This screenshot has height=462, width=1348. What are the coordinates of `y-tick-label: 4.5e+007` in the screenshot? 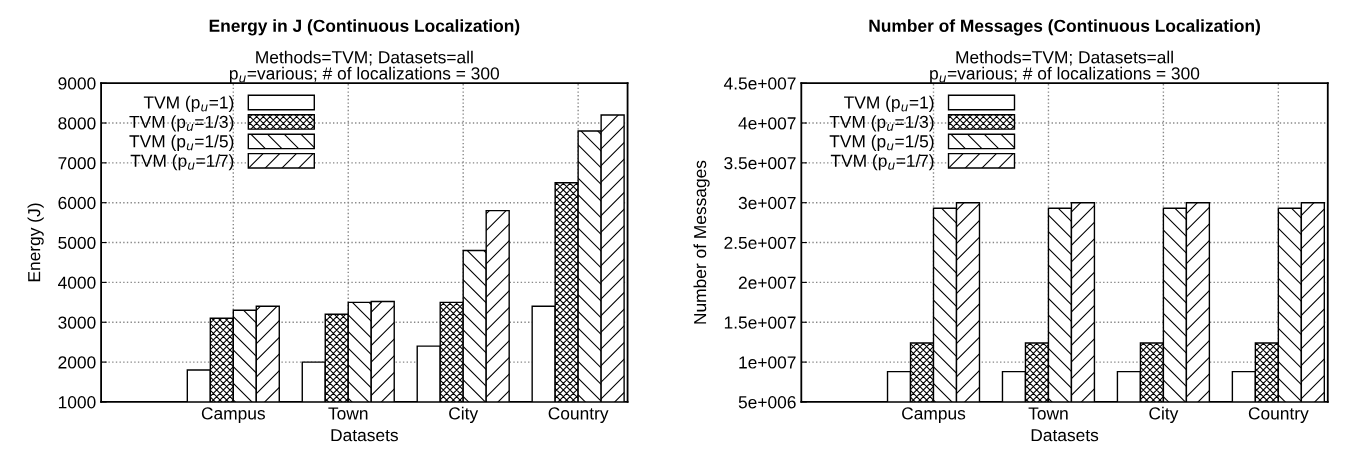 It's located at (759, 83).